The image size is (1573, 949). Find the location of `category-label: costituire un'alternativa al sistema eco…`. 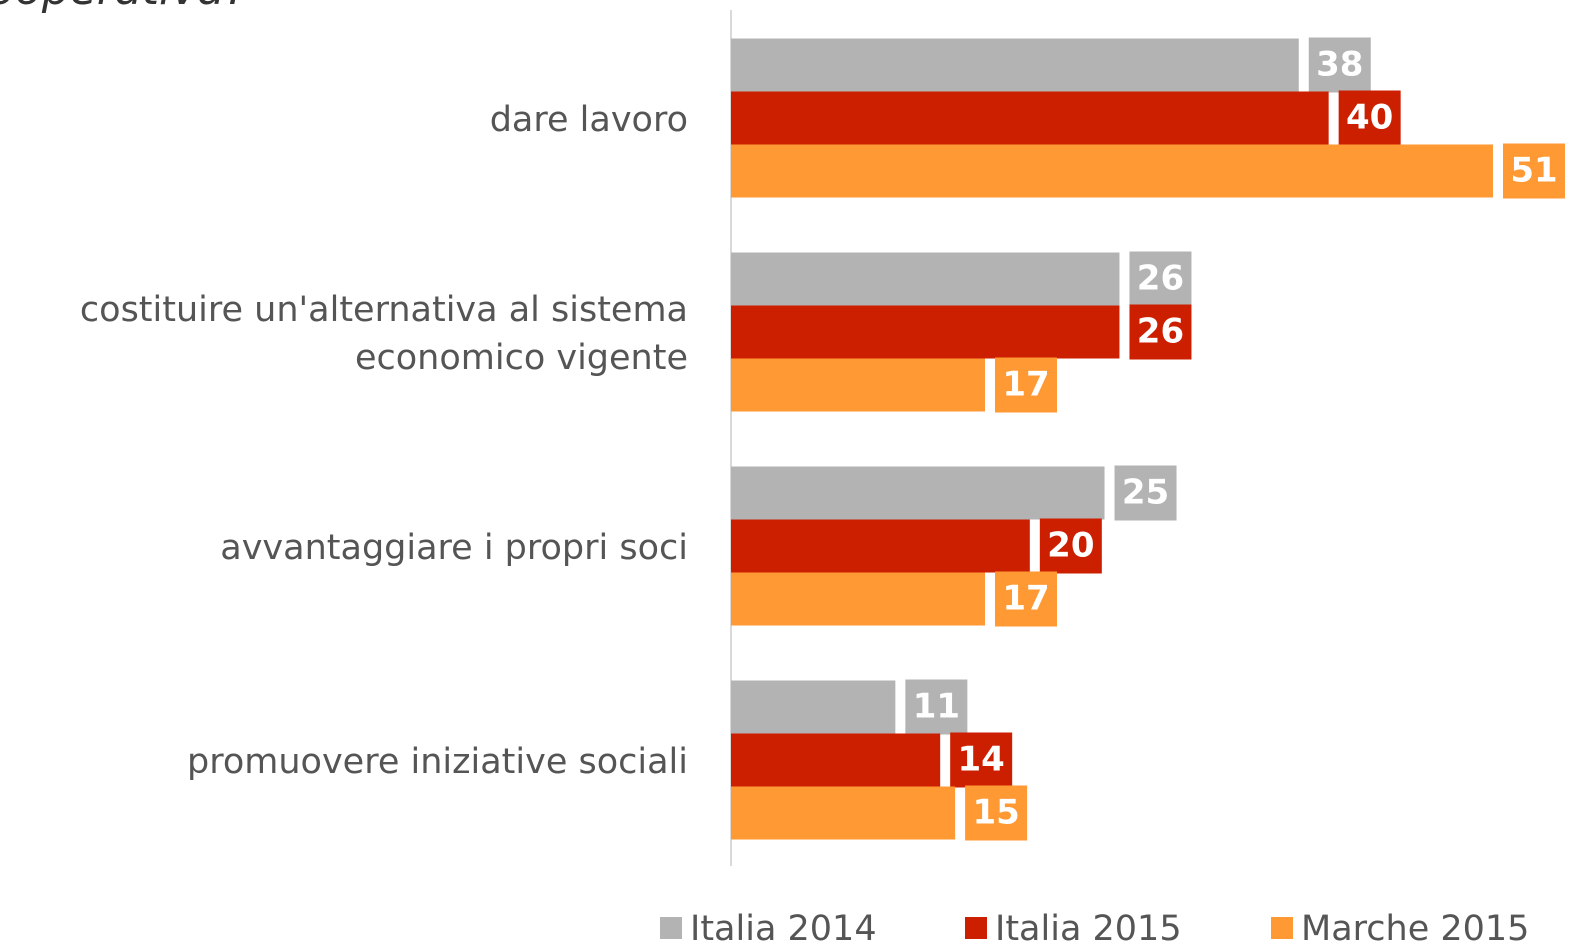

category-label: costituire un'alternativa al sistema eco… is located at coordinates (383, 334).